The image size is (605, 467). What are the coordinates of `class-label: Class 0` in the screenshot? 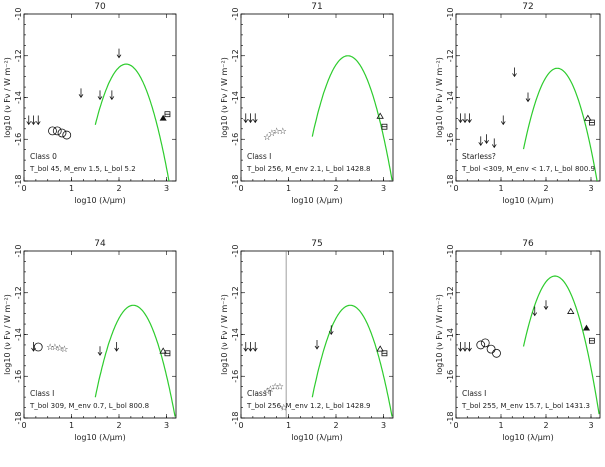 It's located at (43, 156).